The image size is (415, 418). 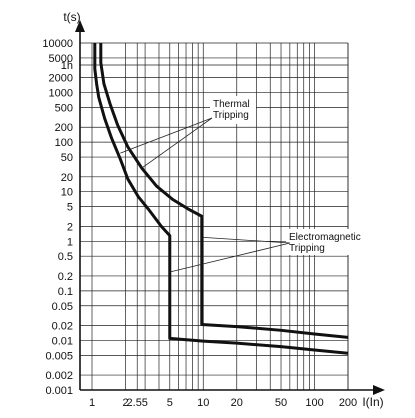 I want to click on x-tick-label: 200, so click(x=348, y=403).